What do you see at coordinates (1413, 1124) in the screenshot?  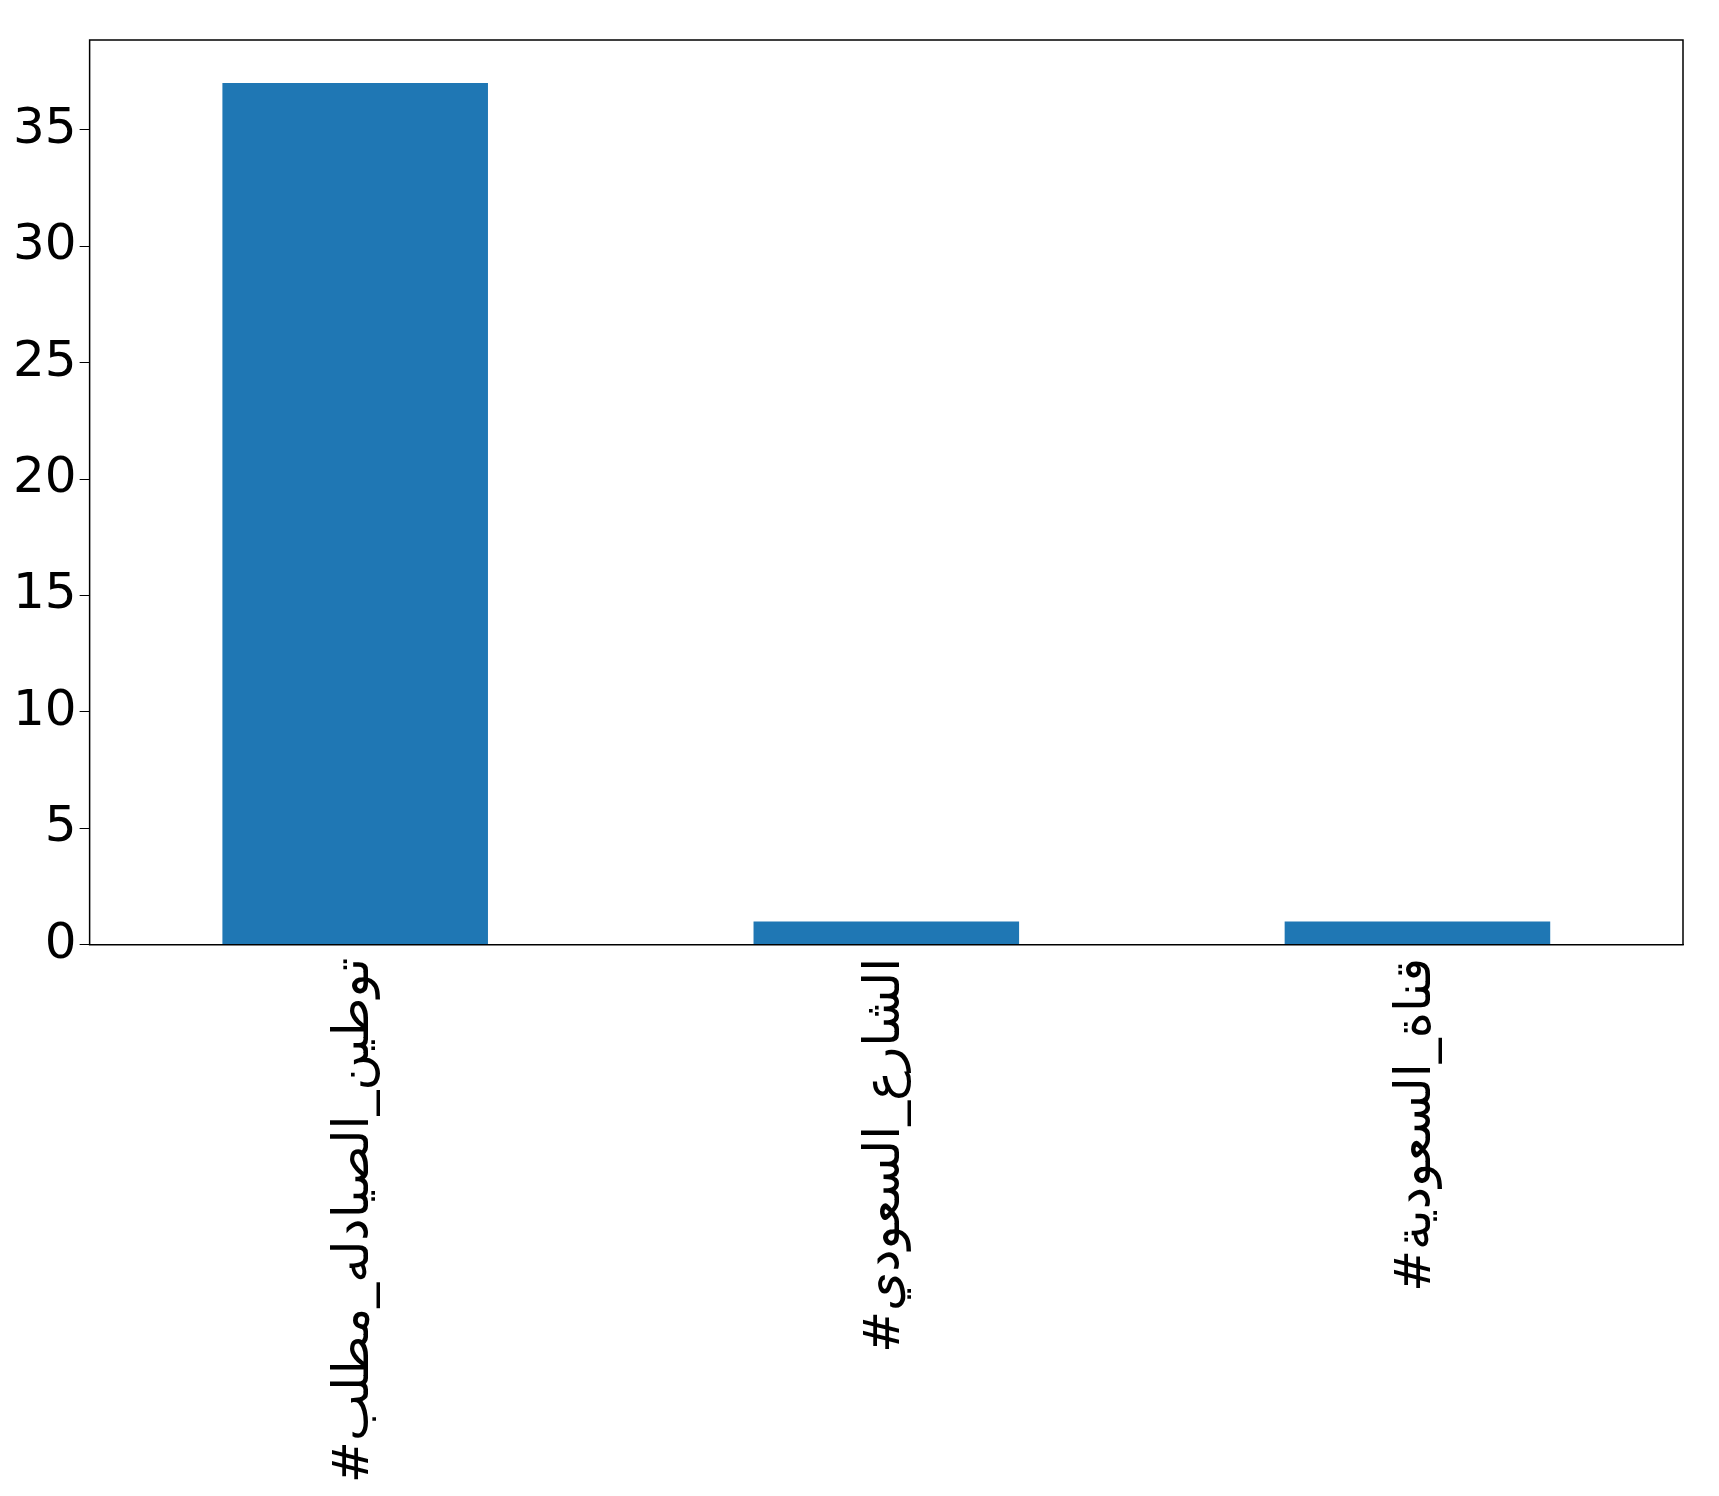 I see `x-tick-label: #قناة_السعودية` at bounding box center [1413, 1124].